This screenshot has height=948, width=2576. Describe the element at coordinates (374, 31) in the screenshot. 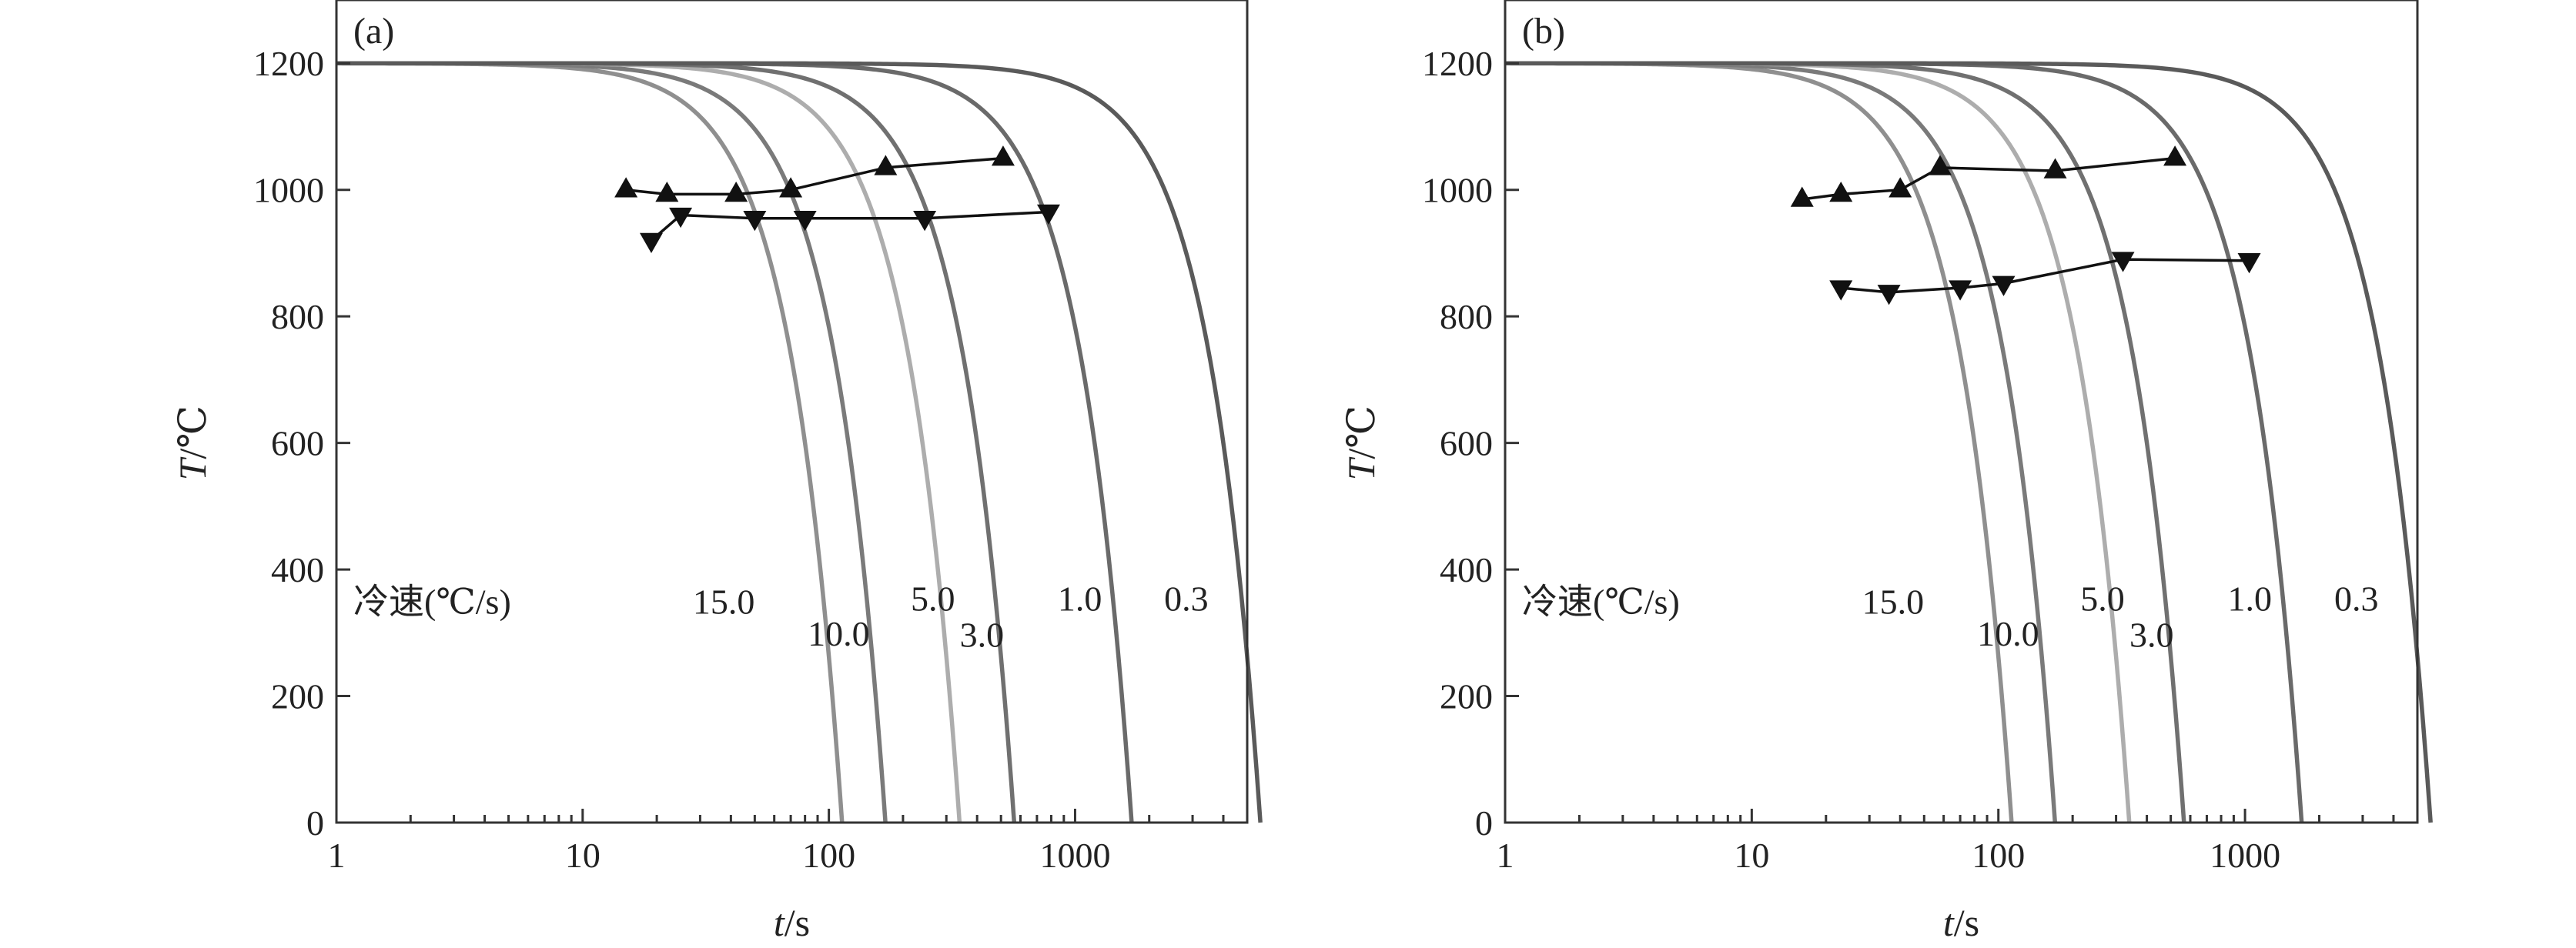

I see `panel-label: (a)` at that location.